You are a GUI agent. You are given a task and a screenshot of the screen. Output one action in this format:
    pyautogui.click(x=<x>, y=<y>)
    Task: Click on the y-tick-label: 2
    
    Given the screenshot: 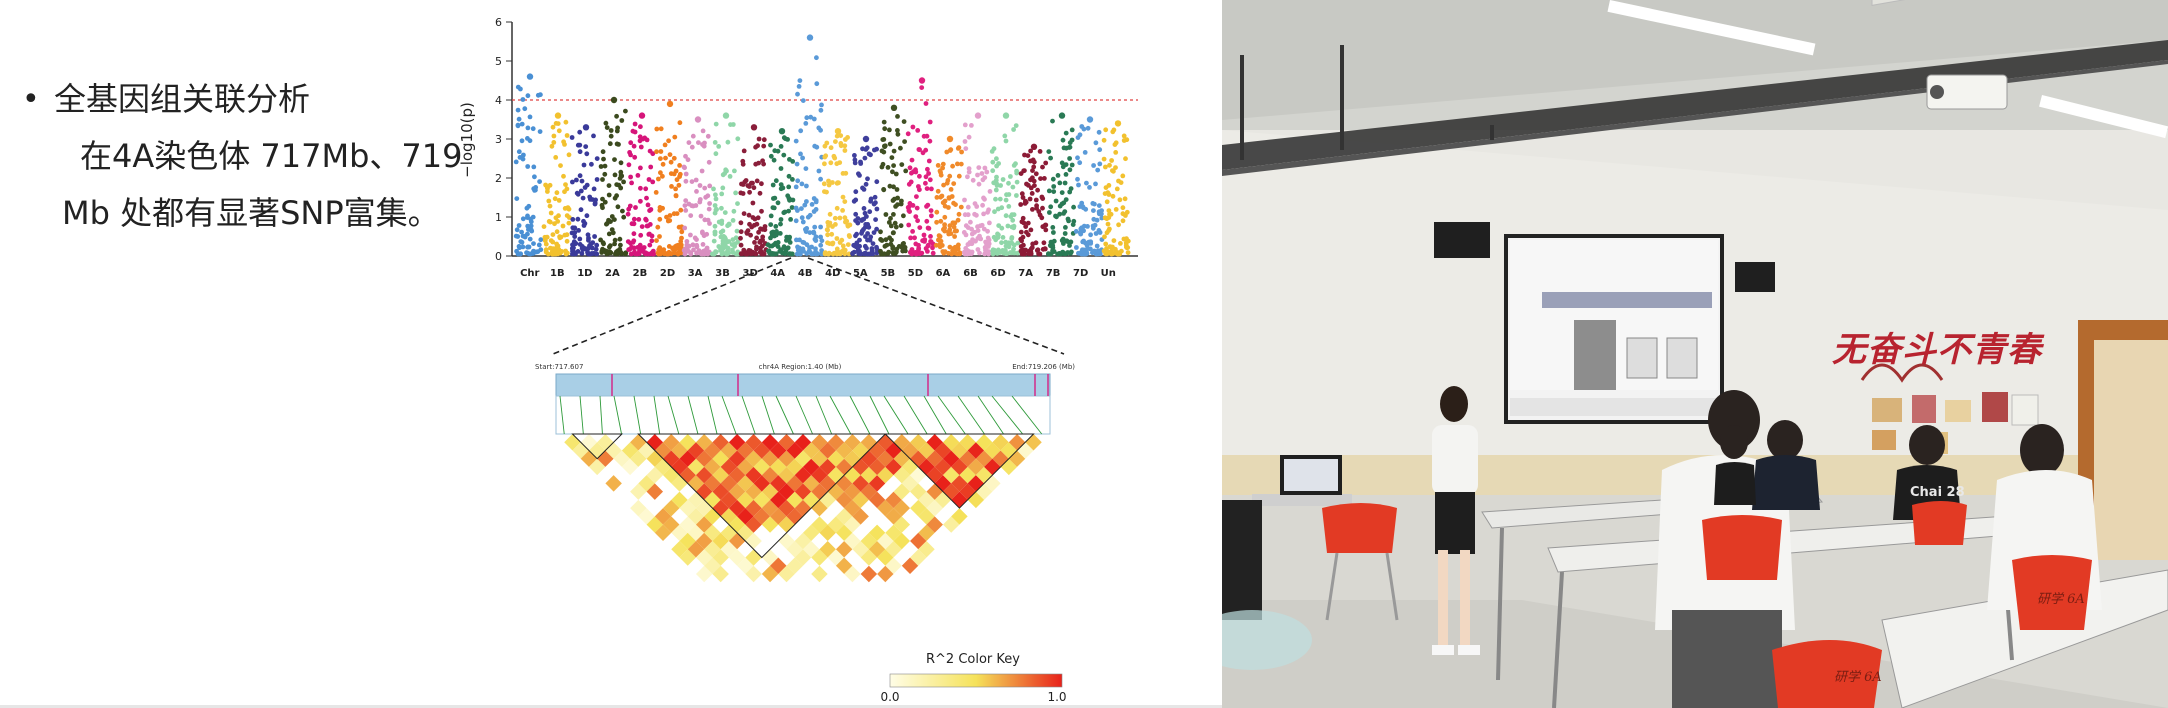 What is the action you would take?
    pyautogui.click(x=498, y=178)
    